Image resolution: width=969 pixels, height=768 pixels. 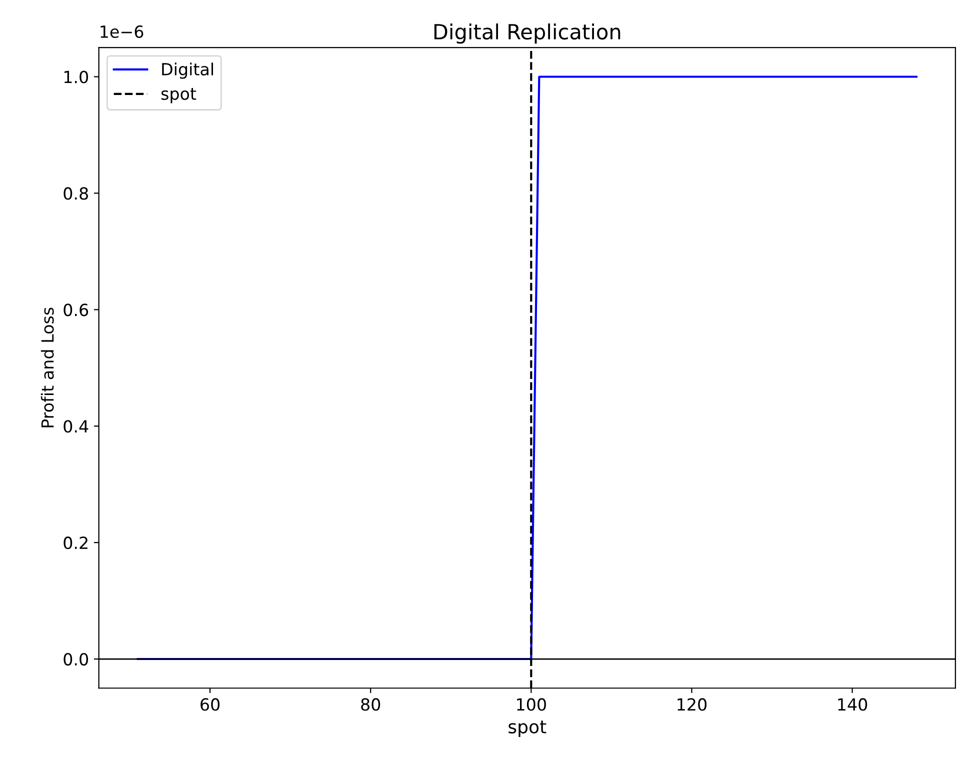 What do you see at coordinates (76, 543) in the screenshot?
I see `y-tick-label: 0.2` at bounding box center [76, 543].